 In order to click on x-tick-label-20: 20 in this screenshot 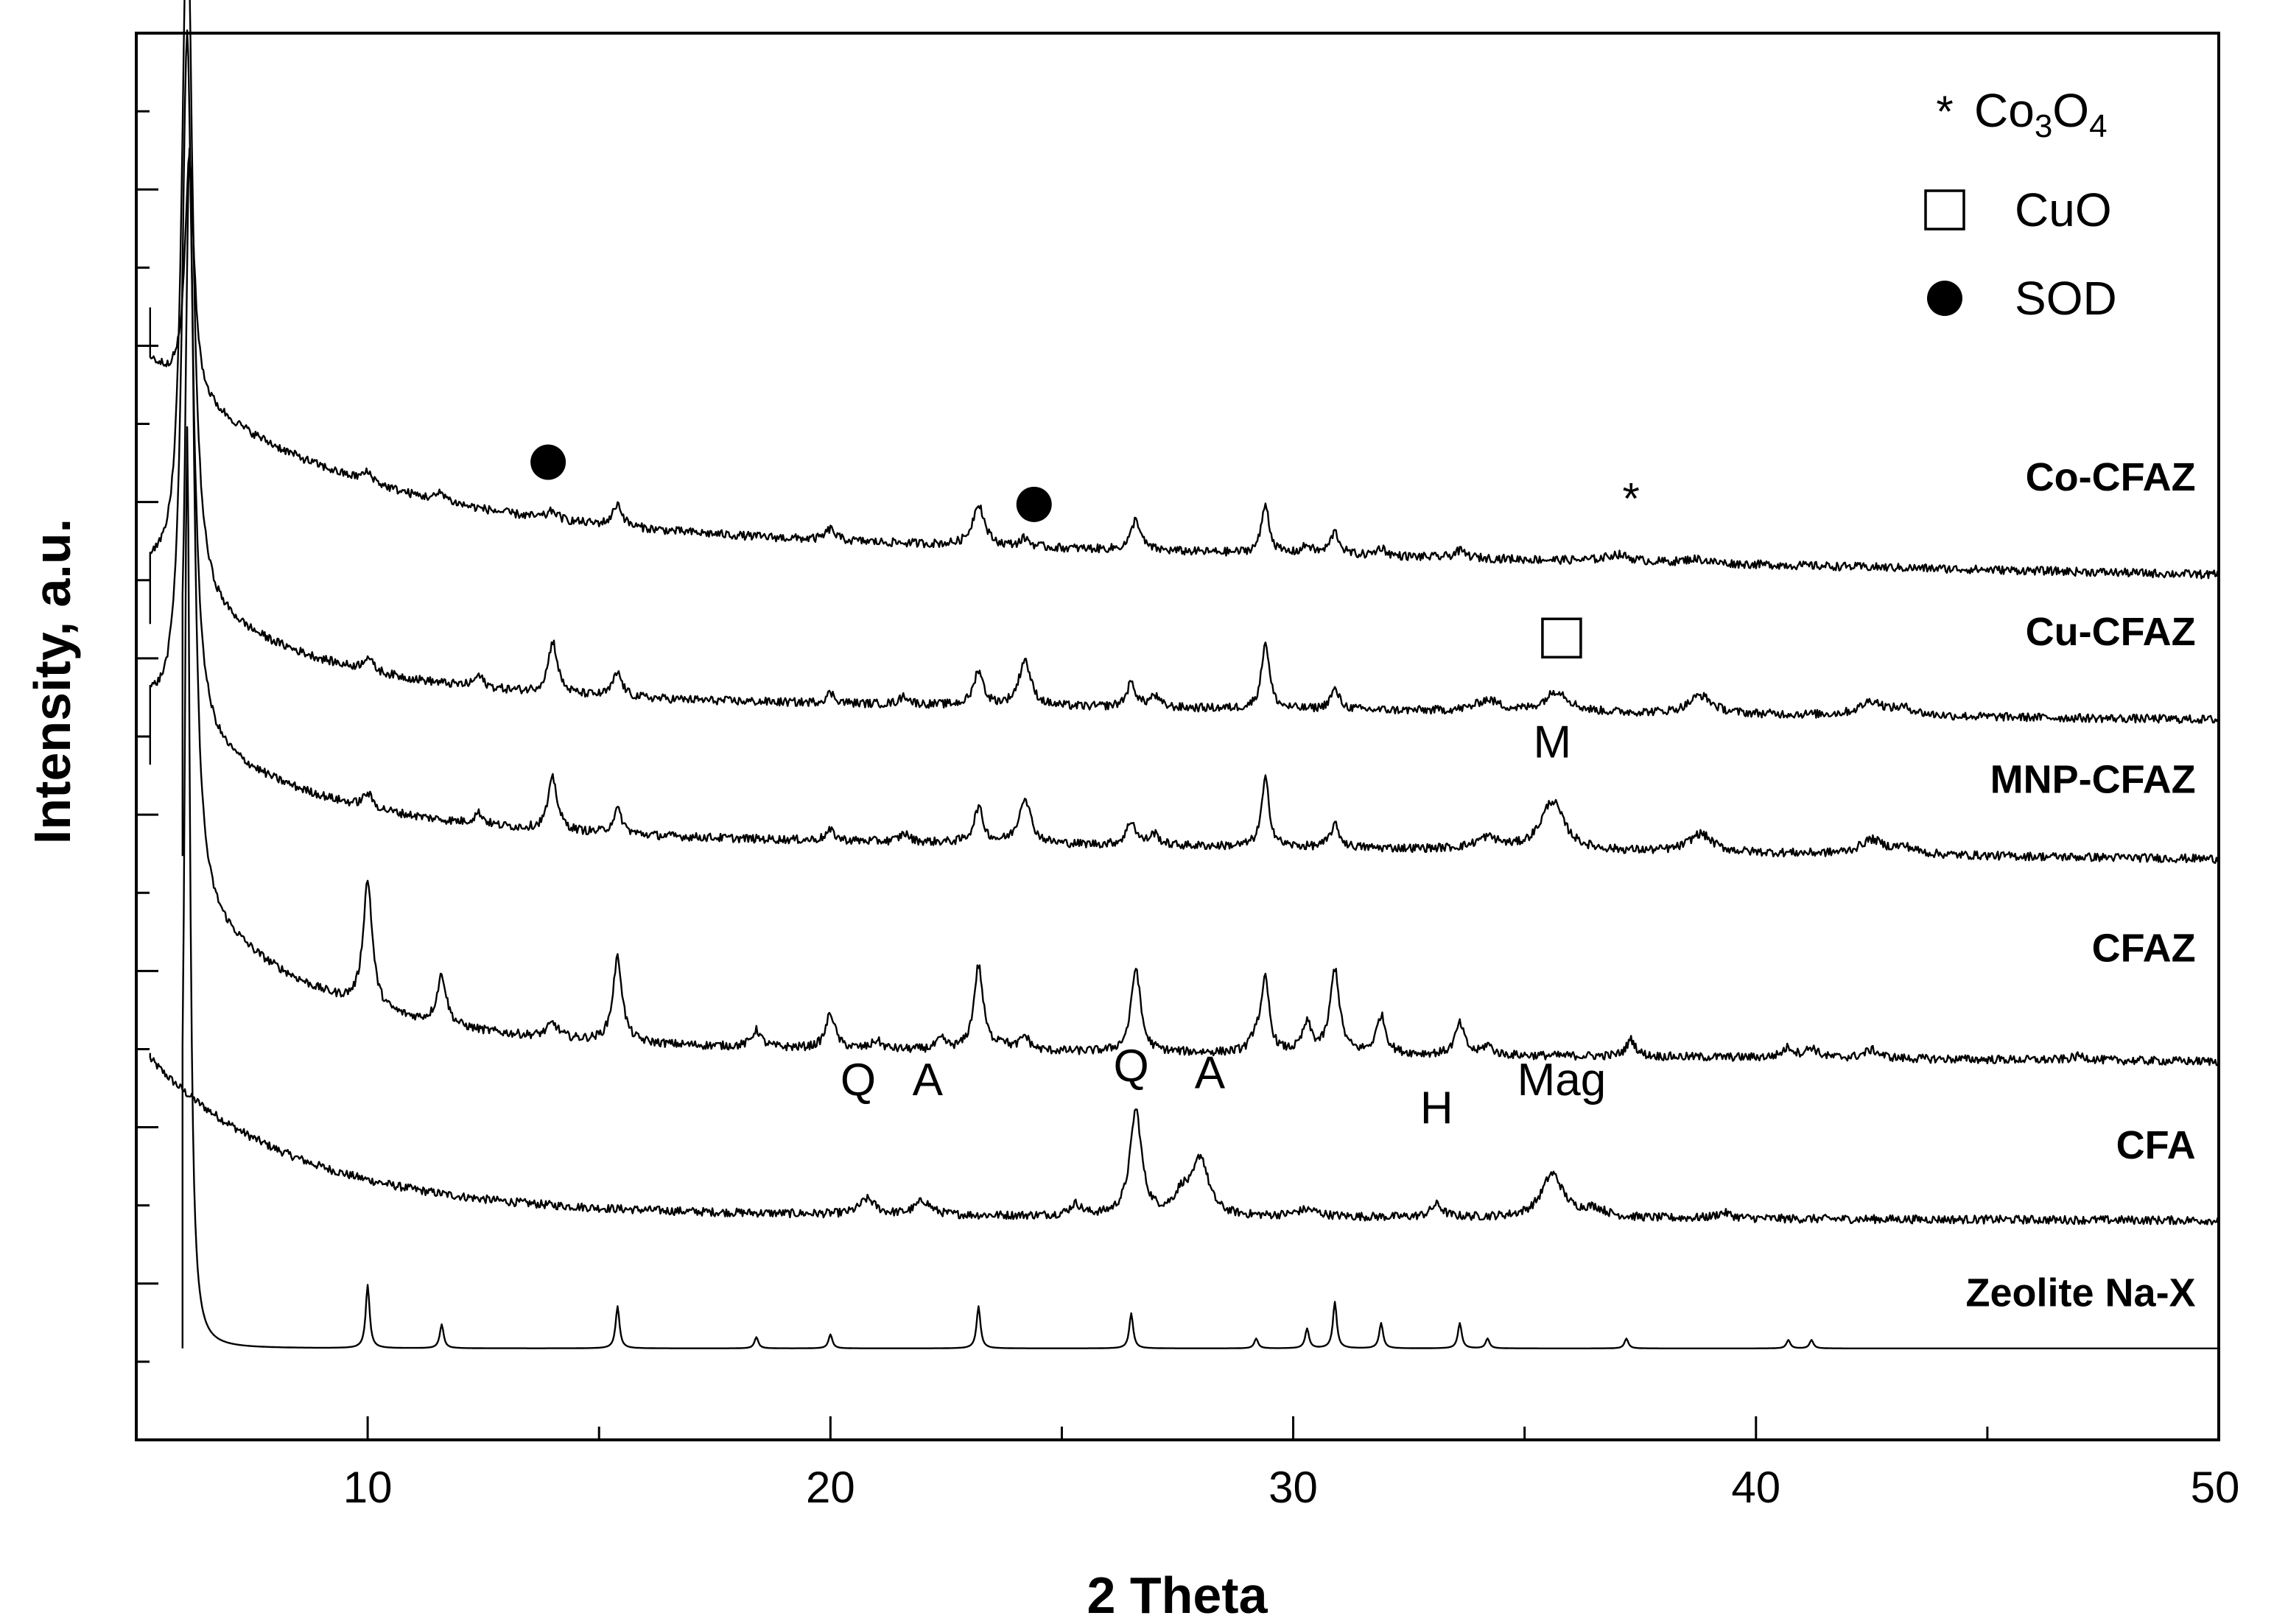, I will do `click(830, 1488)`.